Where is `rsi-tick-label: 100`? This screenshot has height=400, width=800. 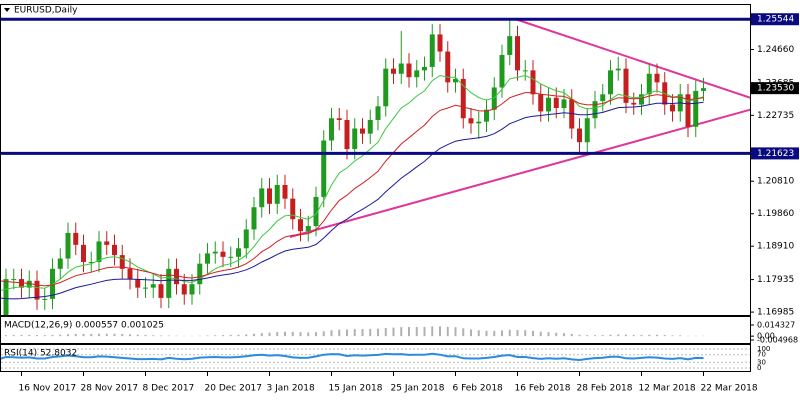 rsi-tick-label: 100 is located at coordinates (763, 349).